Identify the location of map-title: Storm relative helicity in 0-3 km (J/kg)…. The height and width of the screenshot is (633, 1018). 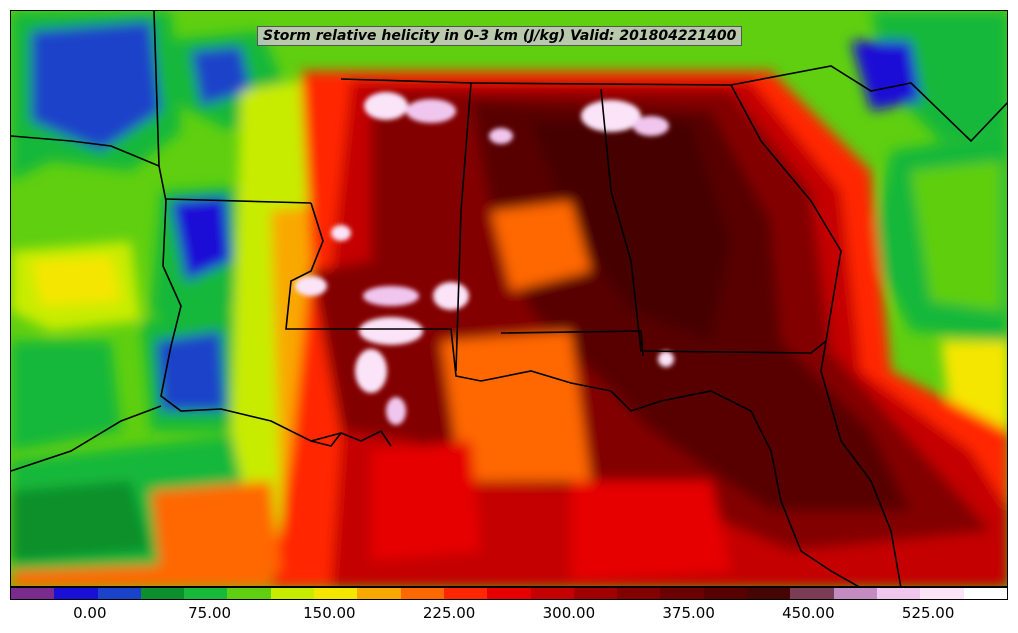
(500, 36).